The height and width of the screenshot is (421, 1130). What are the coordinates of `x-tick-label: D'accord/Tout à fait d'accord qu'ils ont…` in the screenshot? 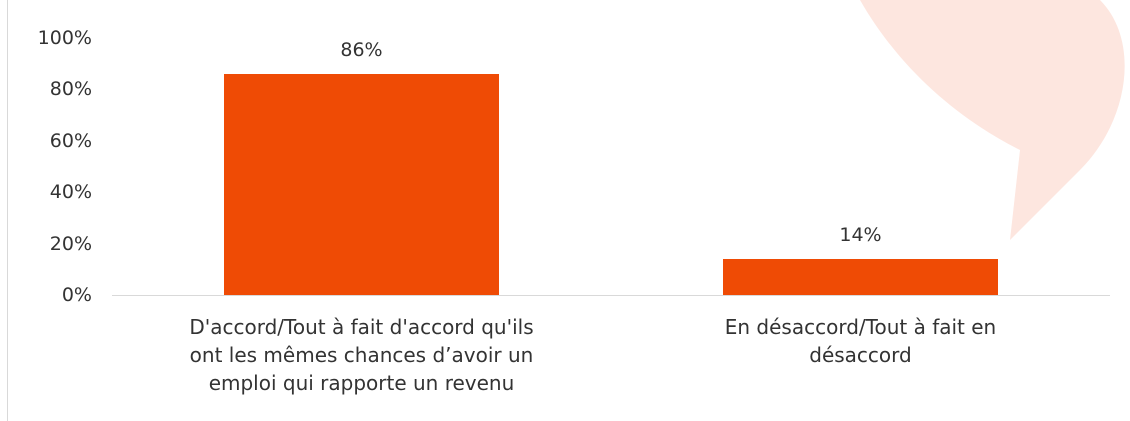 It's located at (361, 355).